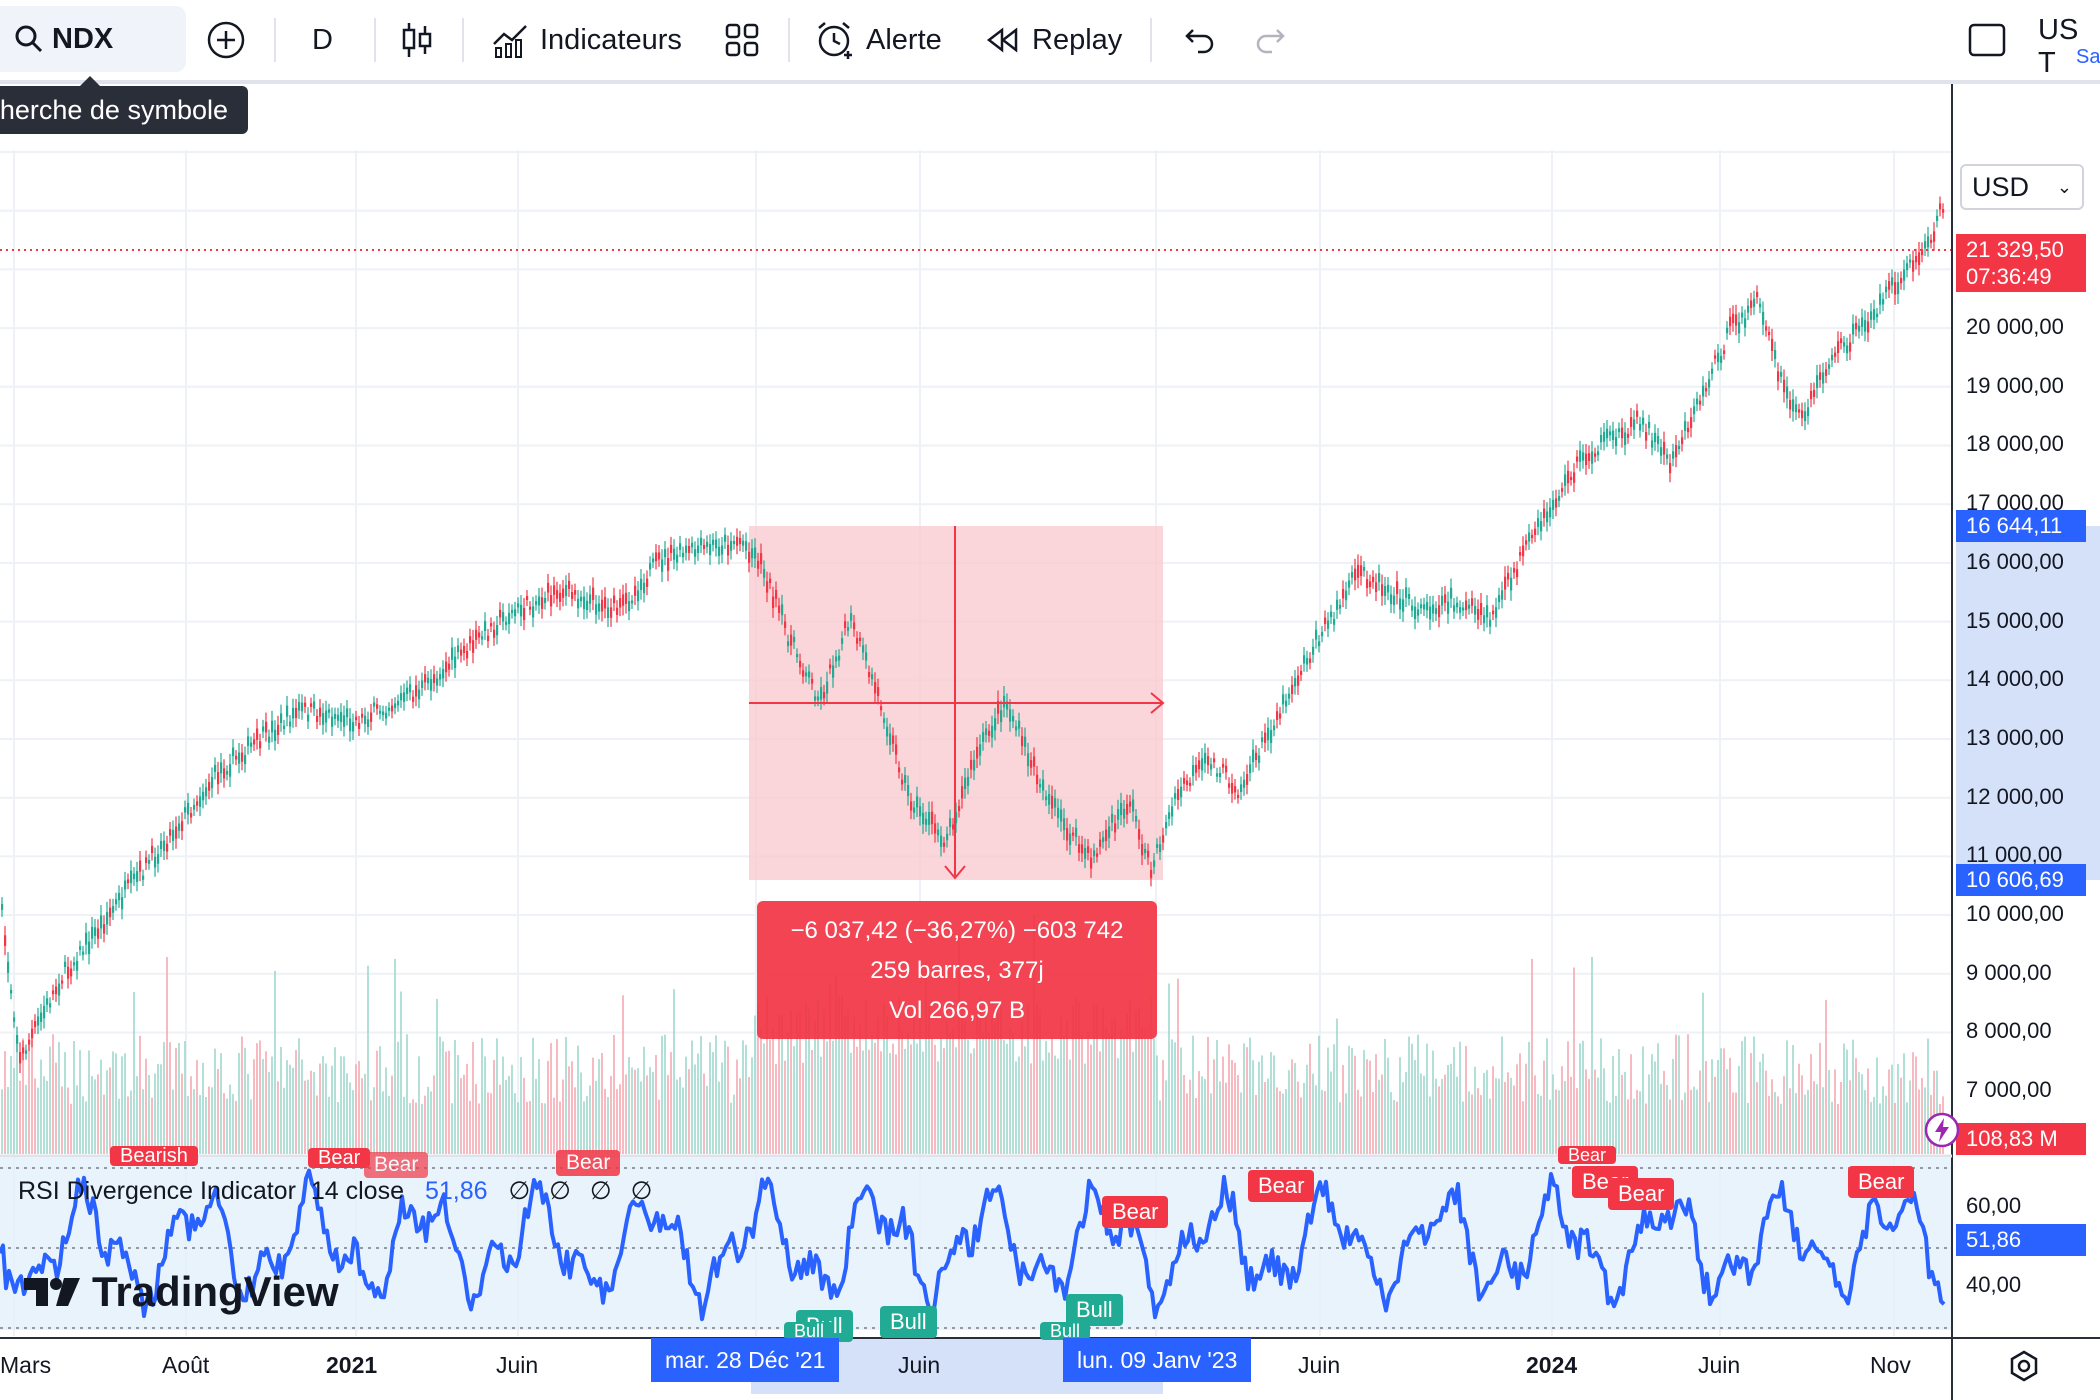 The height and width of the screenshot is (1400, 2100). Describe the element at coordinates (1054, 40) in the screenshot. I see `replay-button: Replay` at that location.